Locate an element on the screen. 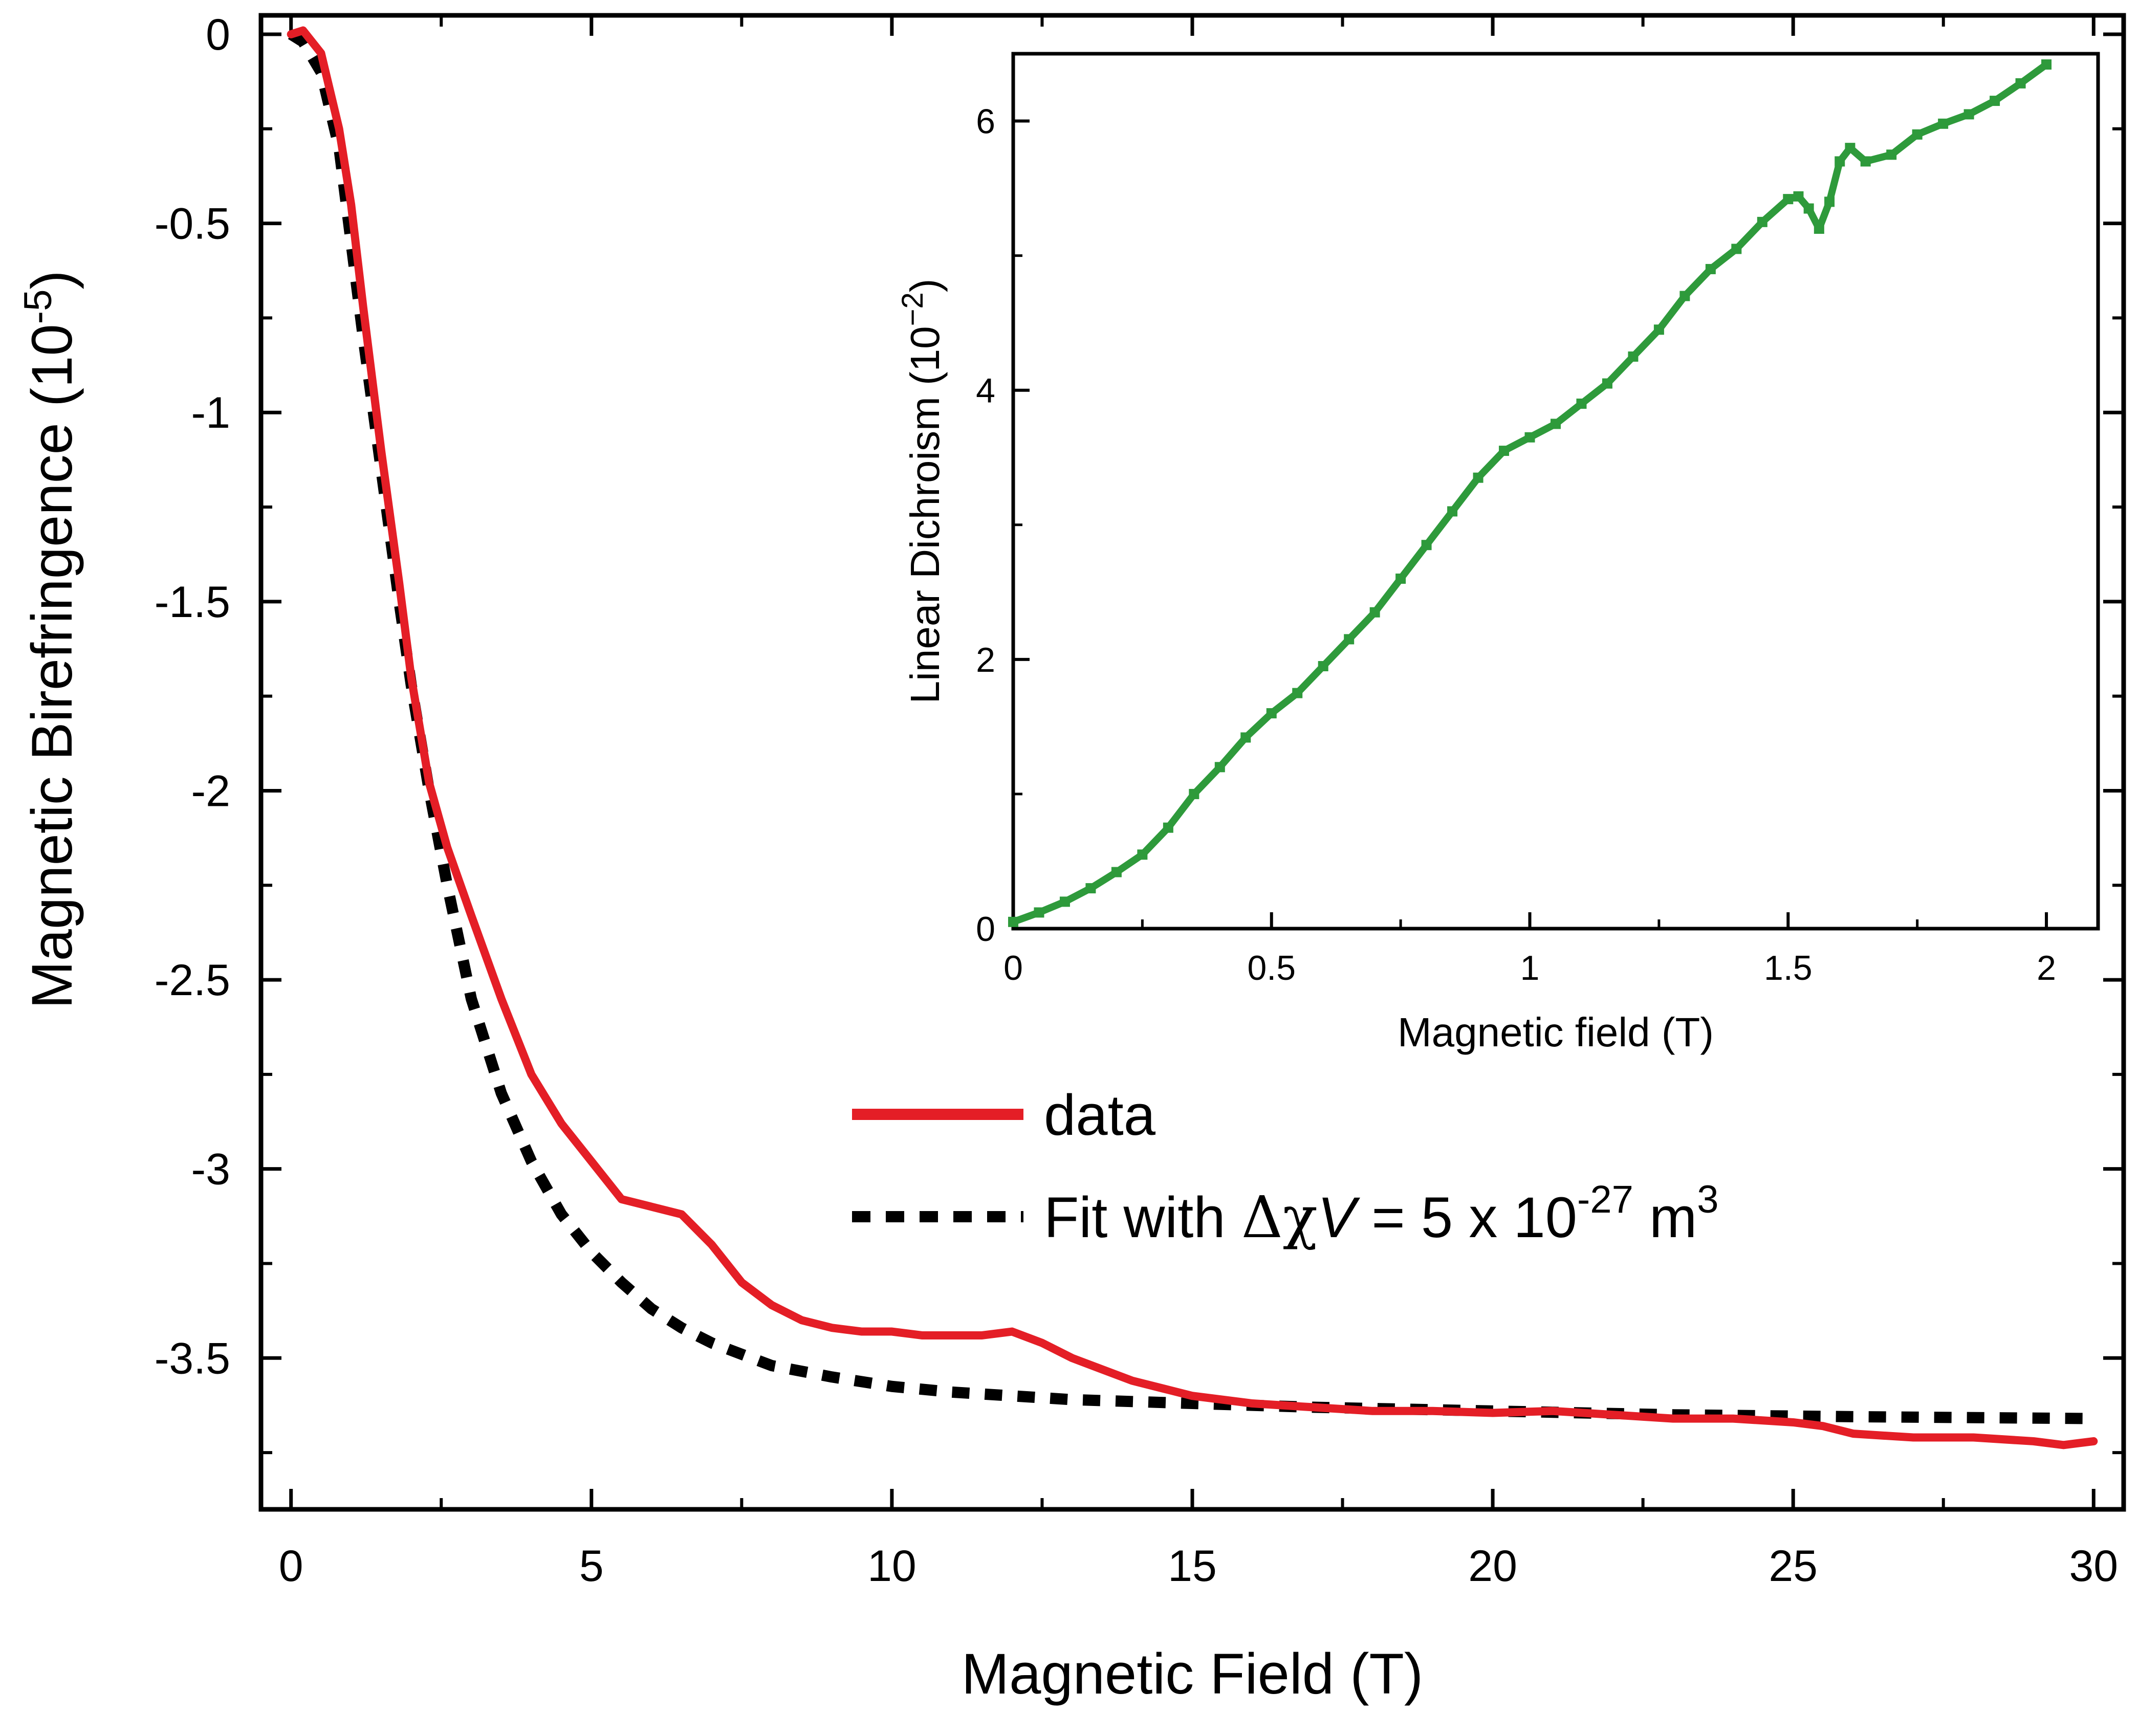 The image size is (2139, 1736). main-y-tick-label: -0.5 is located at coordinates (192, 224).